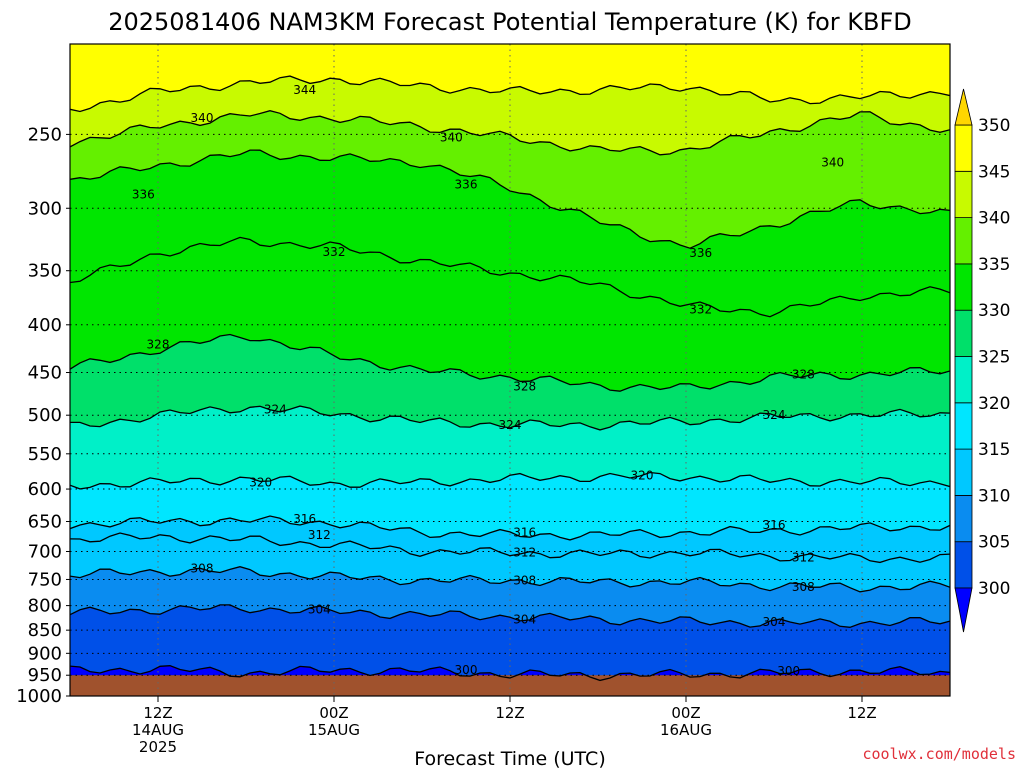  What do you see at coordinates (686, 730) in the screenshot?
I see `x-tick-label: 16AUG` at bounding box center [686, 730].